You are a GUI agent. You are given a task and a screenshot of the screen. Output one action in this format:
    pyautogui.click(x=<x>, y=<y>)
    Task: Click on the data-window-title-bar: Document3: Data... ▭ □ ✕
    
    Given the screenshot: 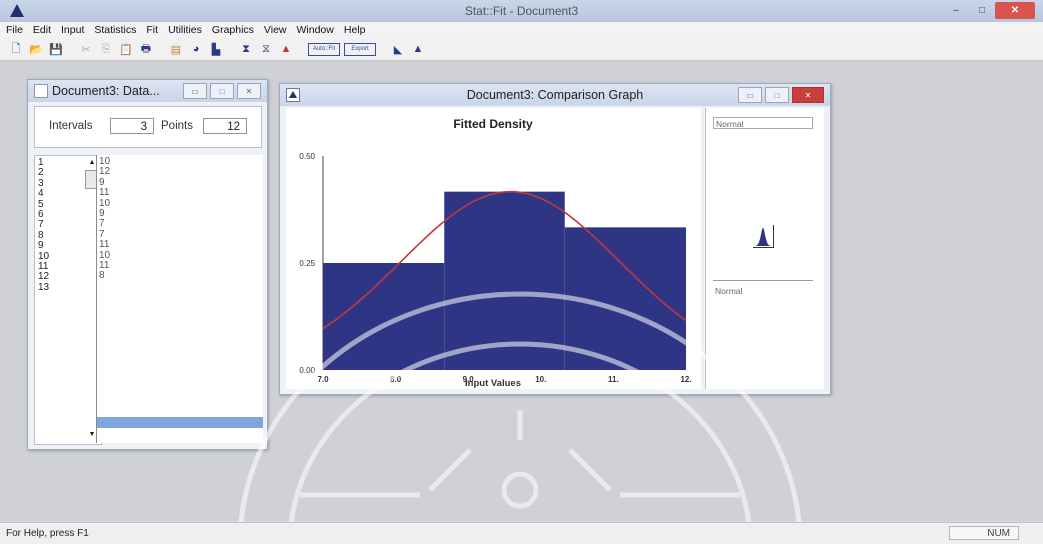 What is the action you would take?
    pyautogui.click(x=147, y=91)
    